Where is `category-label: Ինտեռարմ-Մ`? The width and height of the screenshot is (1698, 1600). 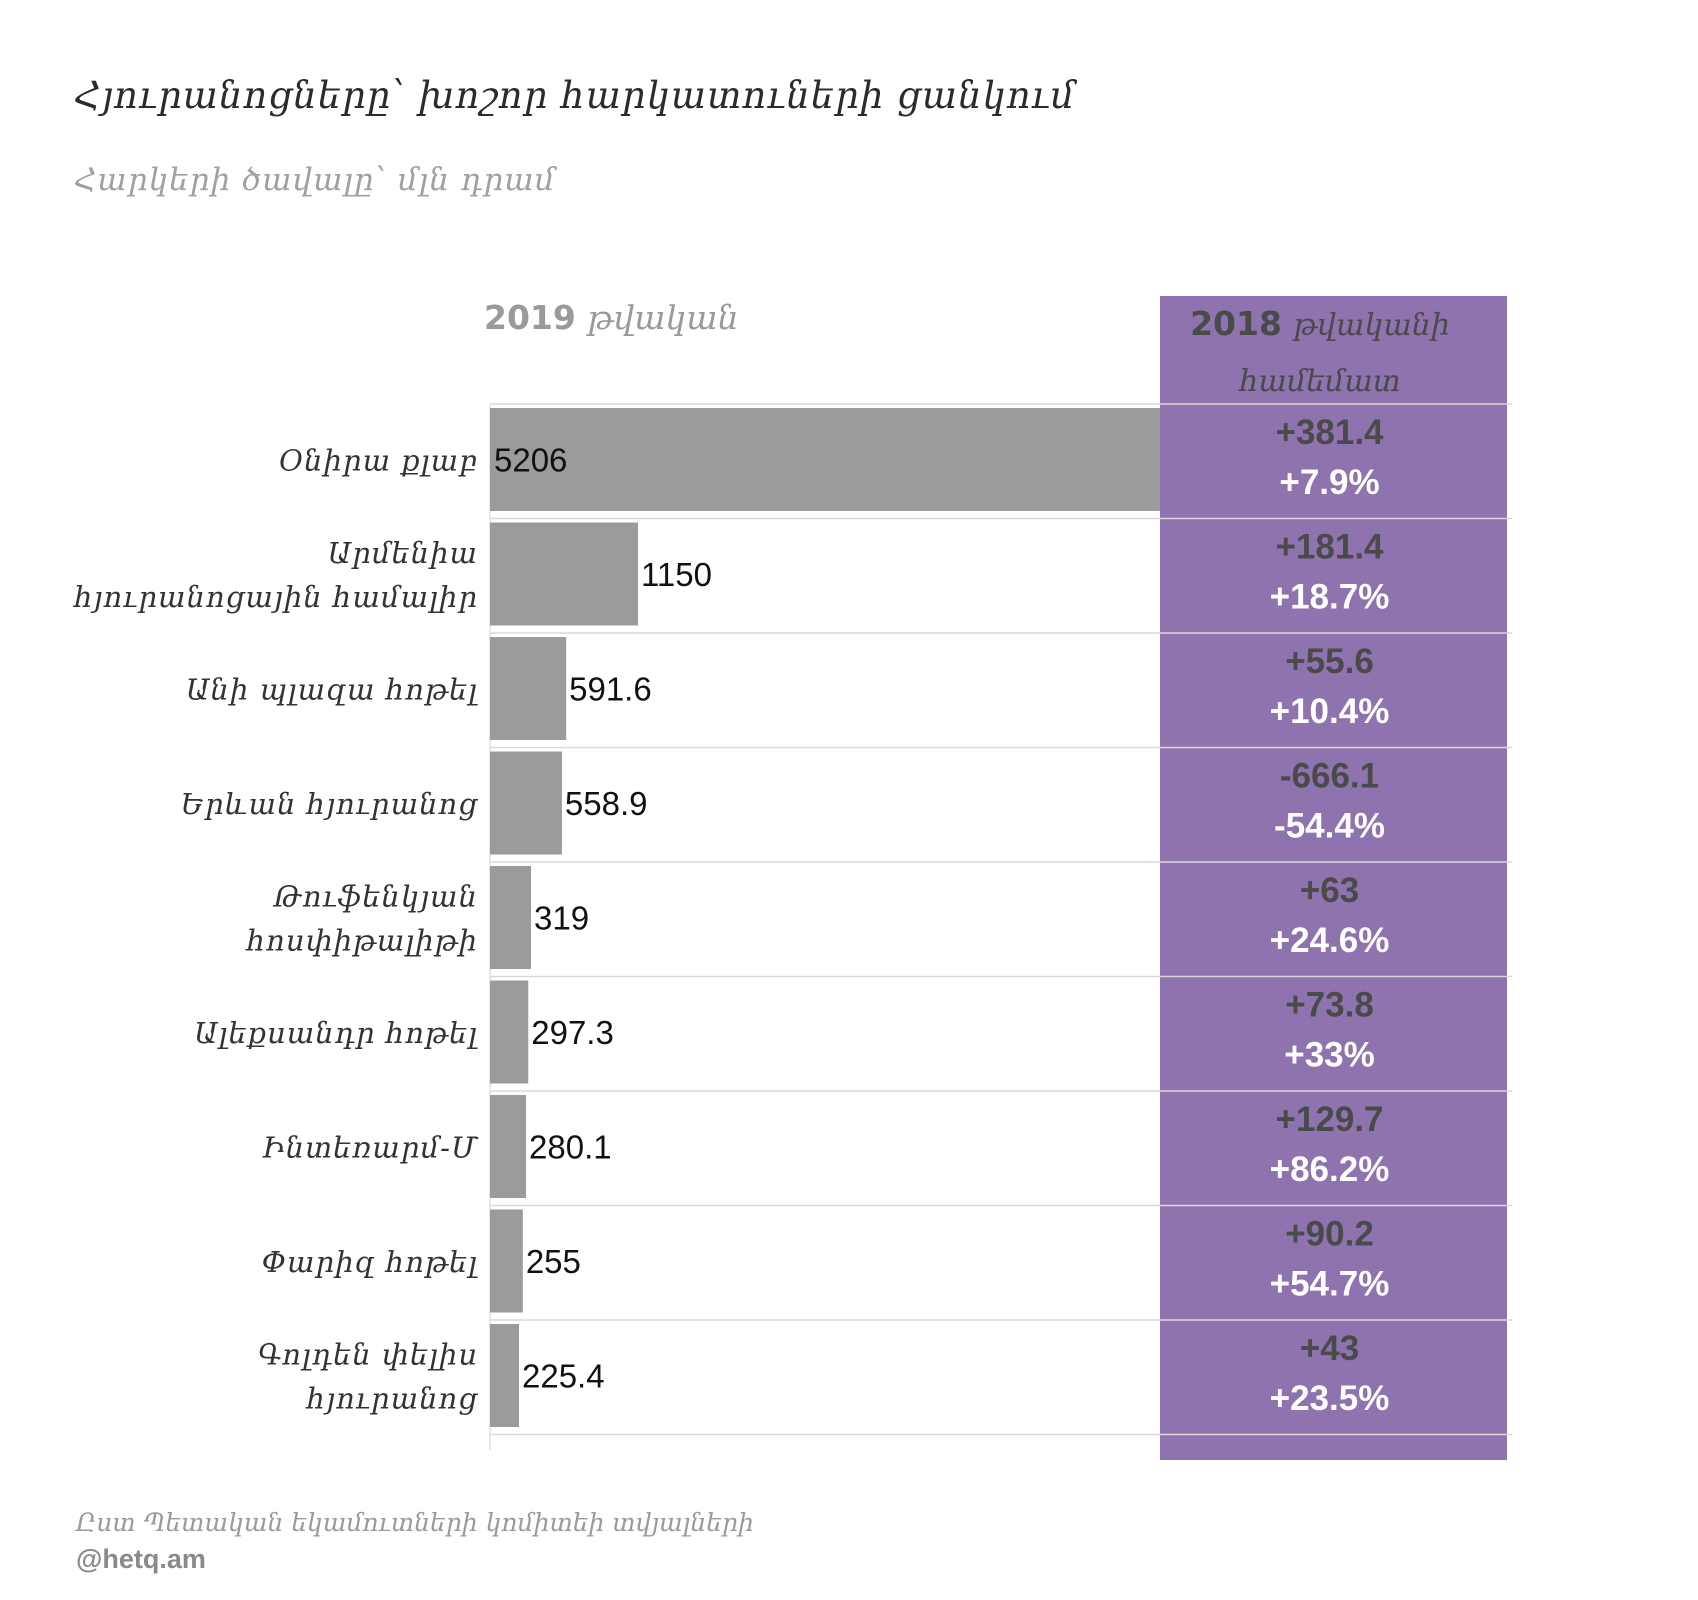 category-label: Ինտեռարմ-Մ is located at coordinates (370, 1148).